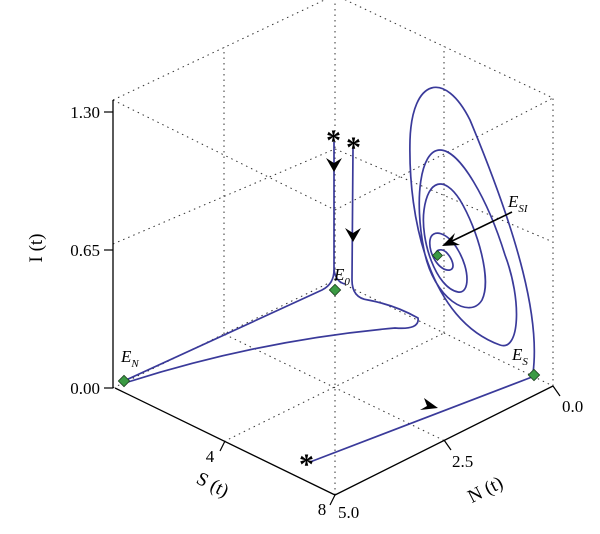 The width and height of the screenshot is (600, 534). I want to click on label-esi-main: E, so click(513, 201).